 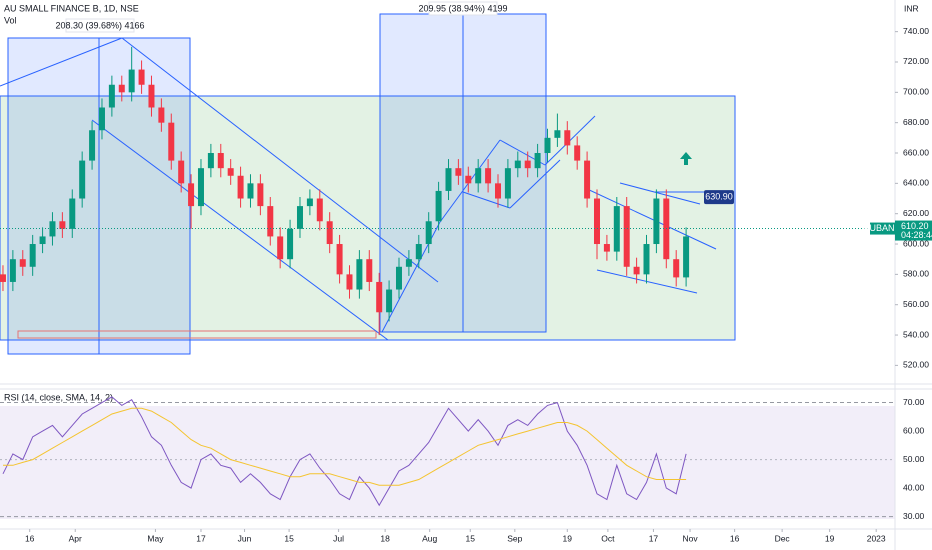 What do you see at coordinates (916, 152) in the screenshot?
I see `y-tick-label: 660.00` at bounding box center [916, 152].